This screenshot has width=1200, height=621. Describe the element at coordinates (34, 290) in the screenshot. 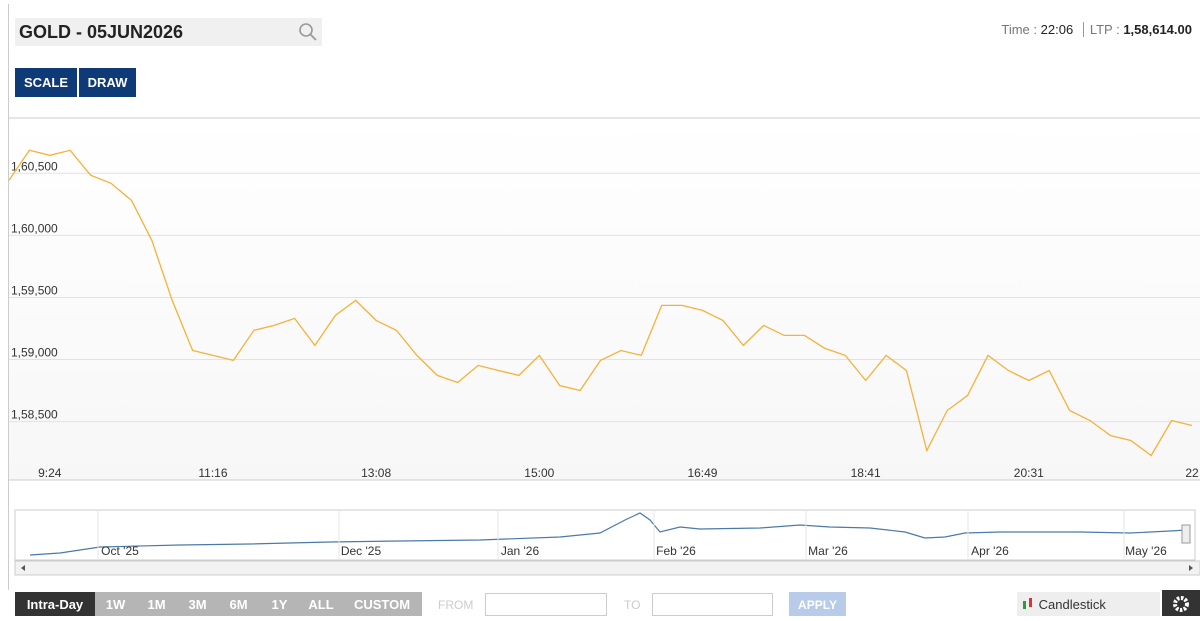

I see `y-tick-label: 1,59,500` at that location.